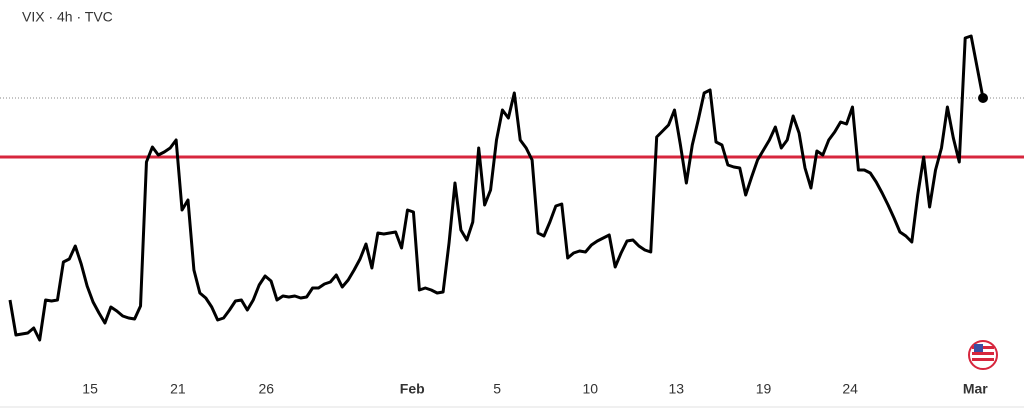  I want to click on last-point, so click(983, 98).